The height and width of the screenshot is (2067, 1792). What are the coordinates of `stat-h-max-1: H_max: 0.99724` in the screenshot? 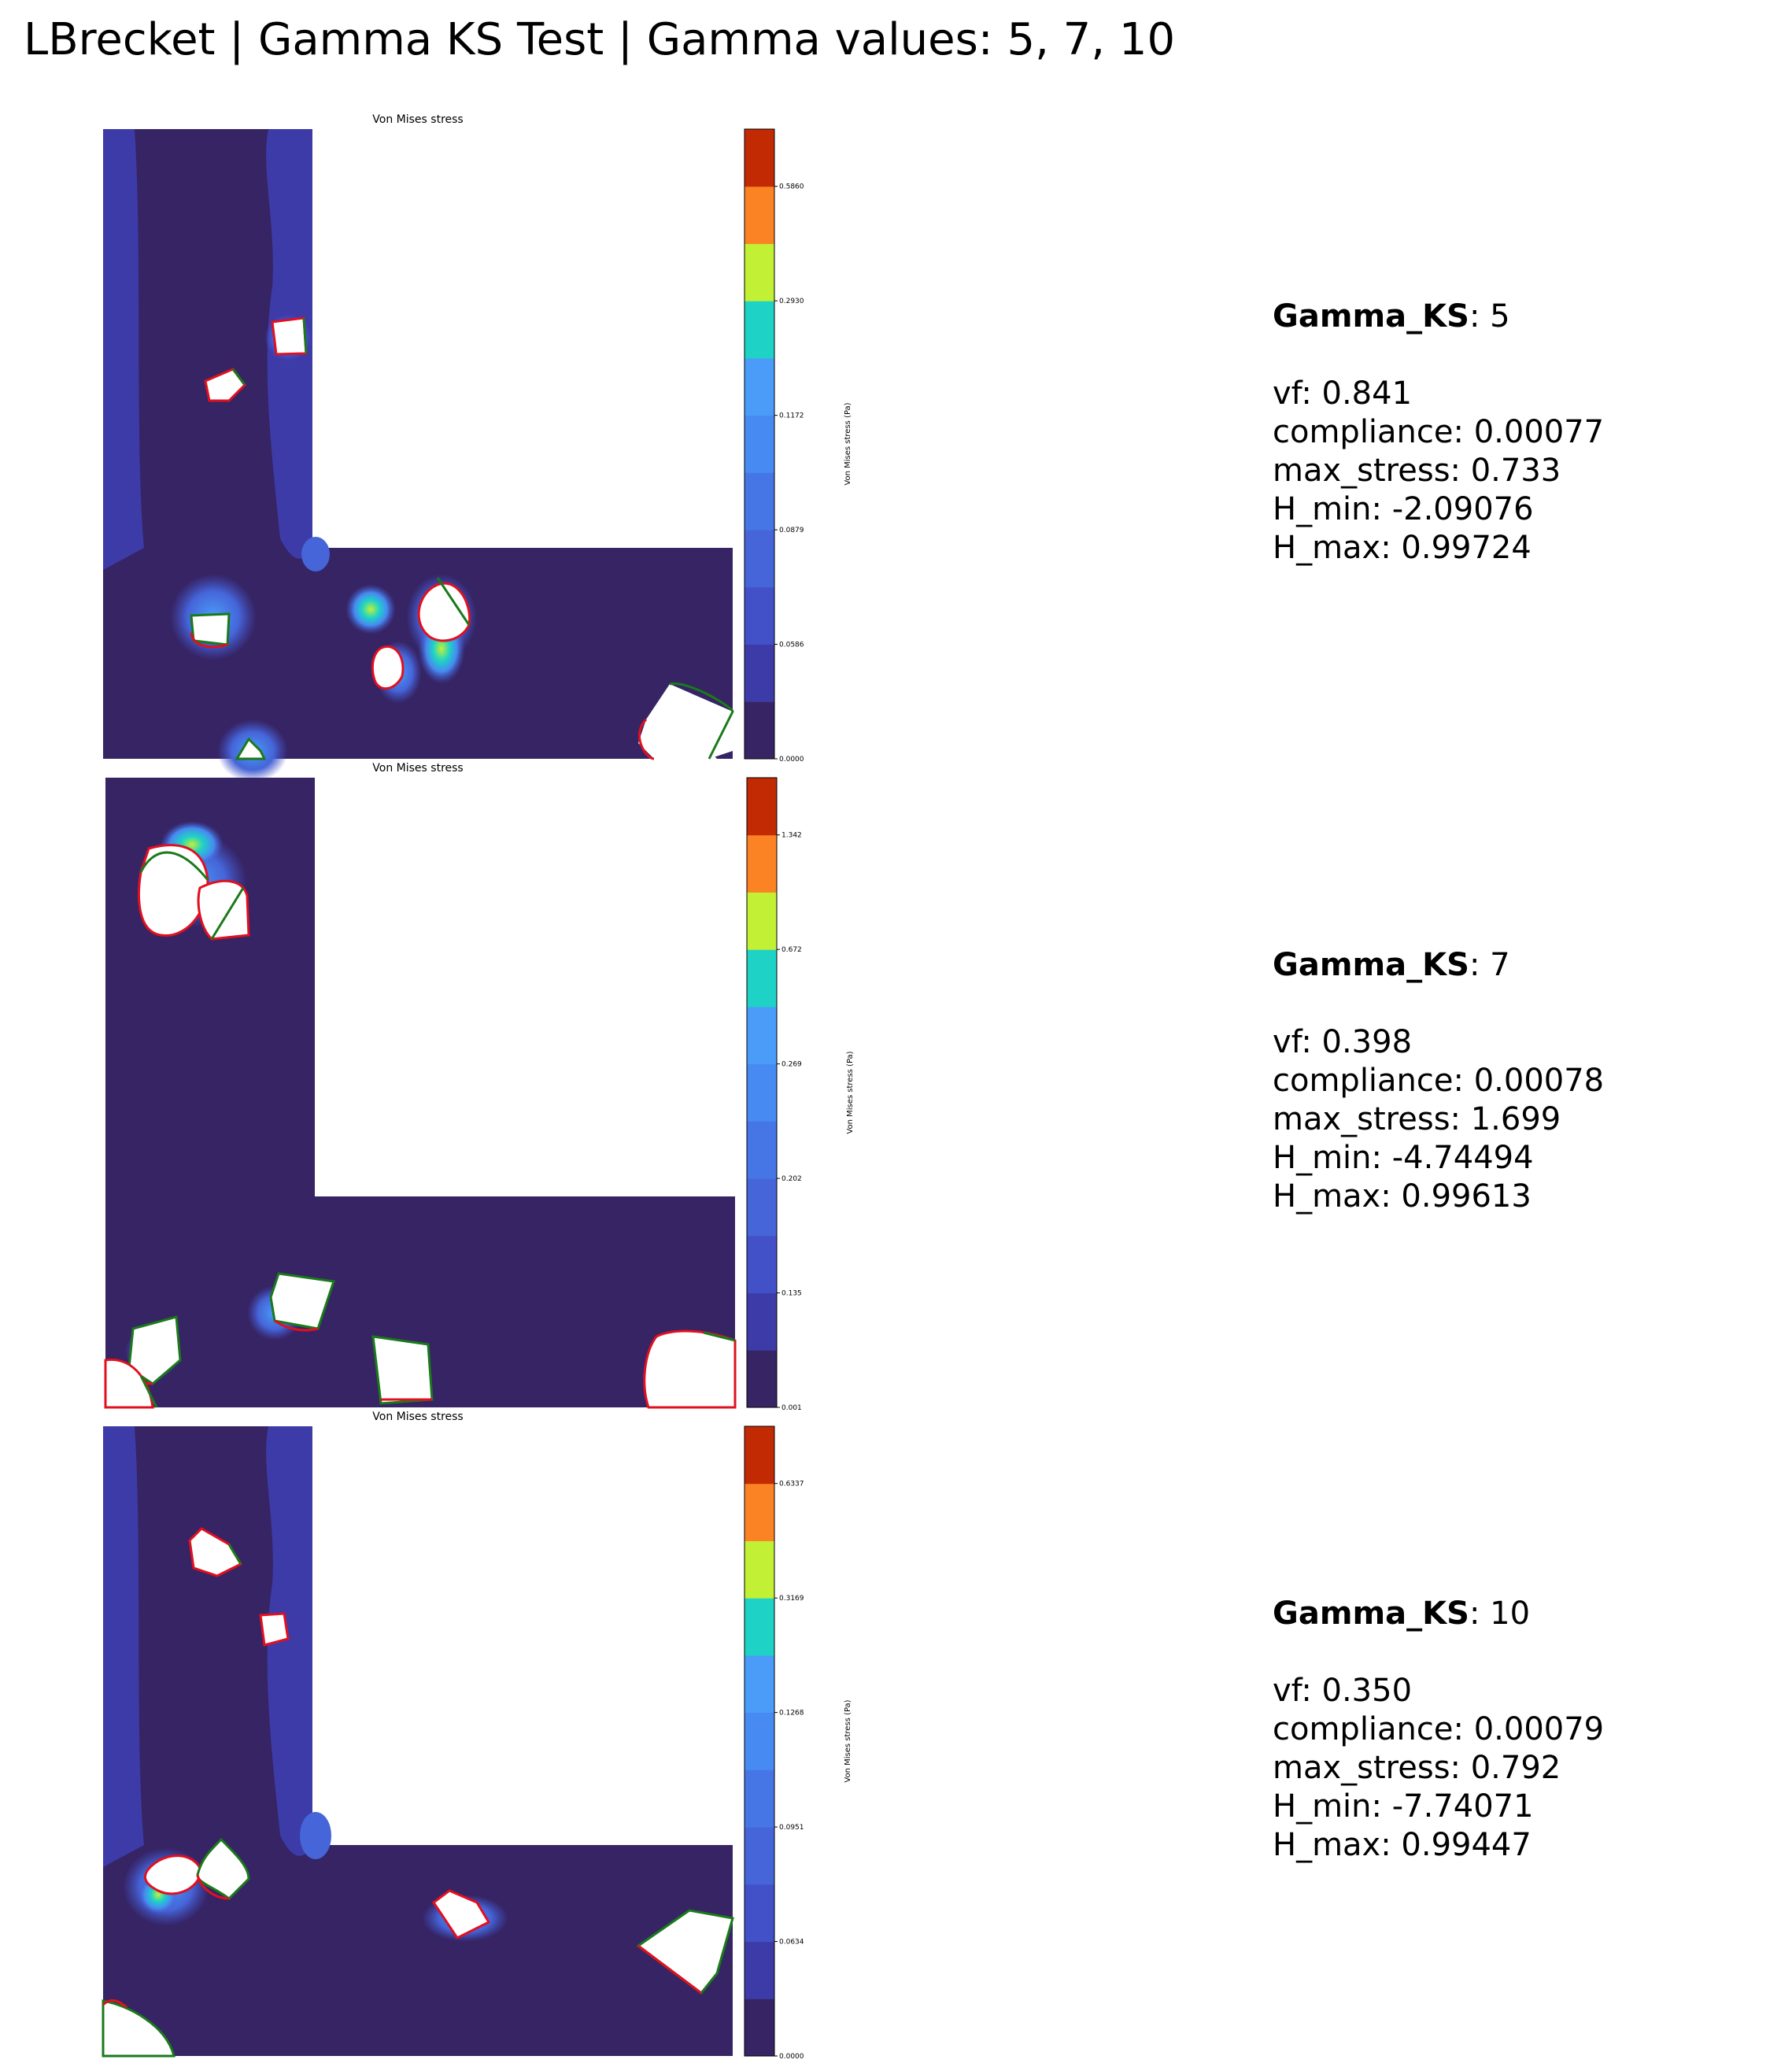 It's located at (1402, 548).